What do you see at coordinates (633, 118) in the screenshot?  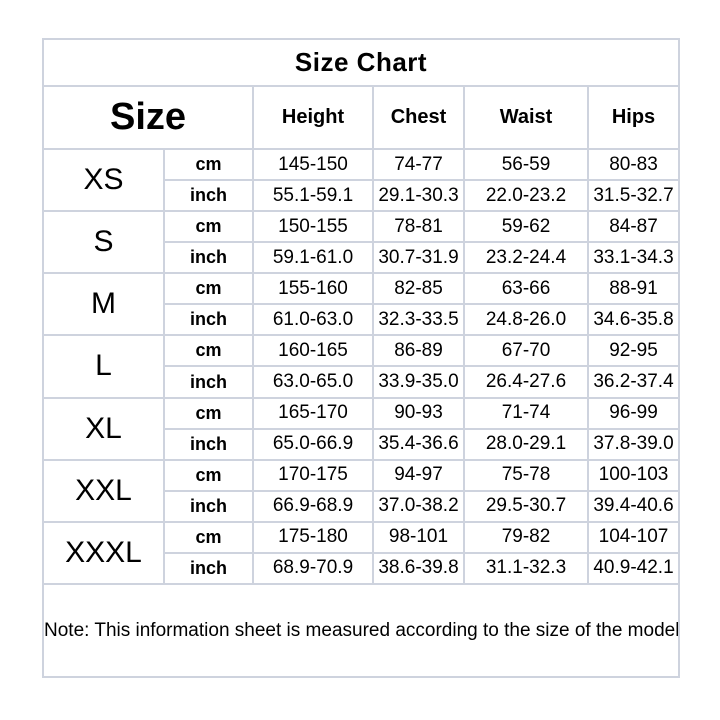 I see `column-header-hips: Hips` at bounding box center [633, 118].